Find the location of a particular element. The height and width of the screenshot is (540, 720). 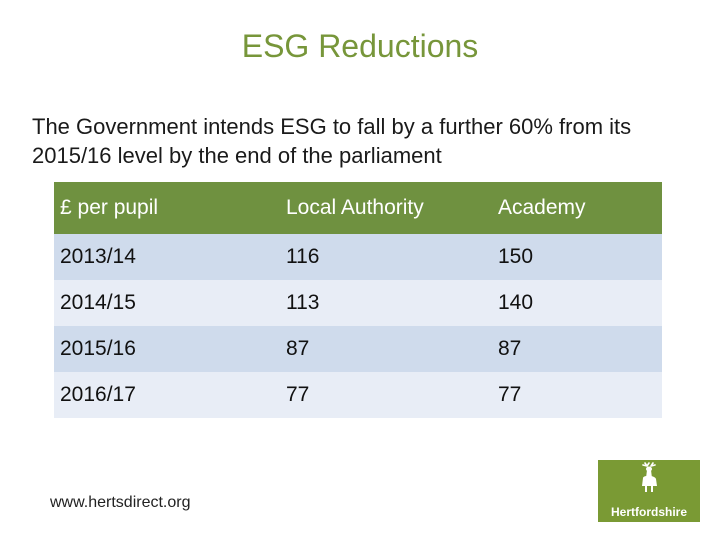

table-header-row: £ per pupil Local Authority Academy is located at coordinates (358, 208).